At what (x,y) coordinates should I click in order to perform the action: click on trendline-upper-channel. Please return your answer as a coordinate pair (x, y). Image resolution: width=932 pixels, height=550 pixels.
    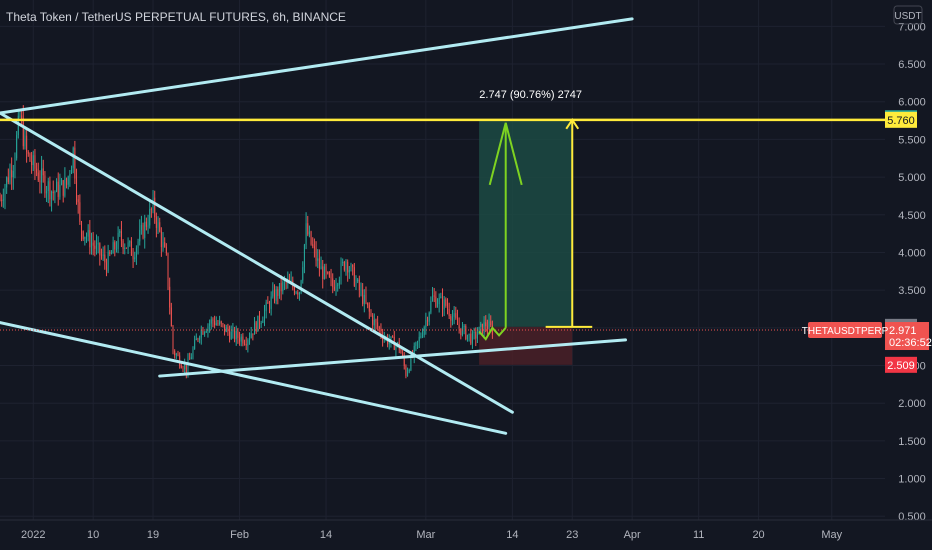
    Looking at the image, I should click on (317, 66).